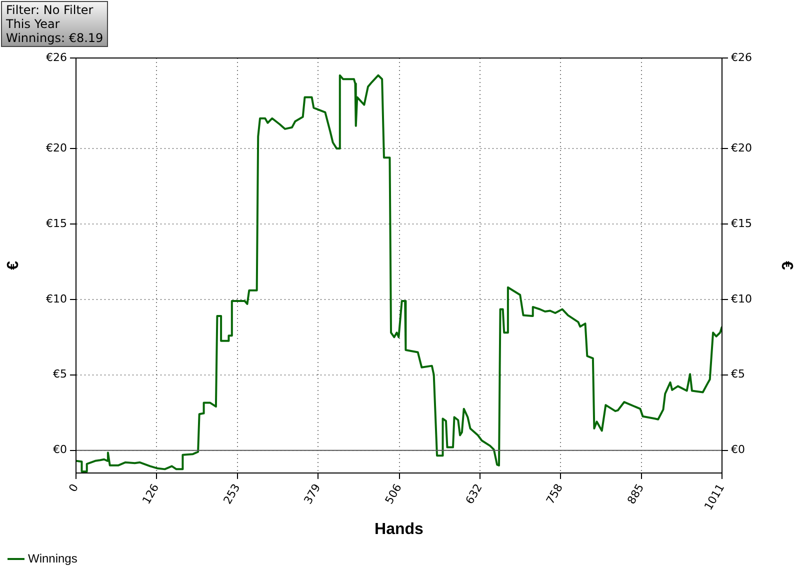 This screenshot has height=579, width=800. Describe the element at coordinates (786, 265) in the screenshot. I see `y2-axis-title: €` at that location.